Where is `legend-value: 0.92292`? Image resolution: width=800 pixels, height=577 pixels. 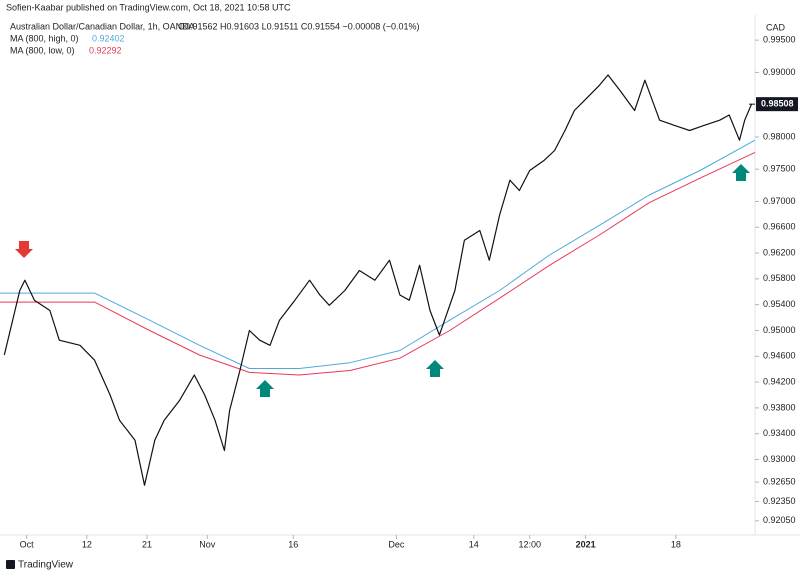 legend-value: 0.92292 is located at coordinates (105, 50).